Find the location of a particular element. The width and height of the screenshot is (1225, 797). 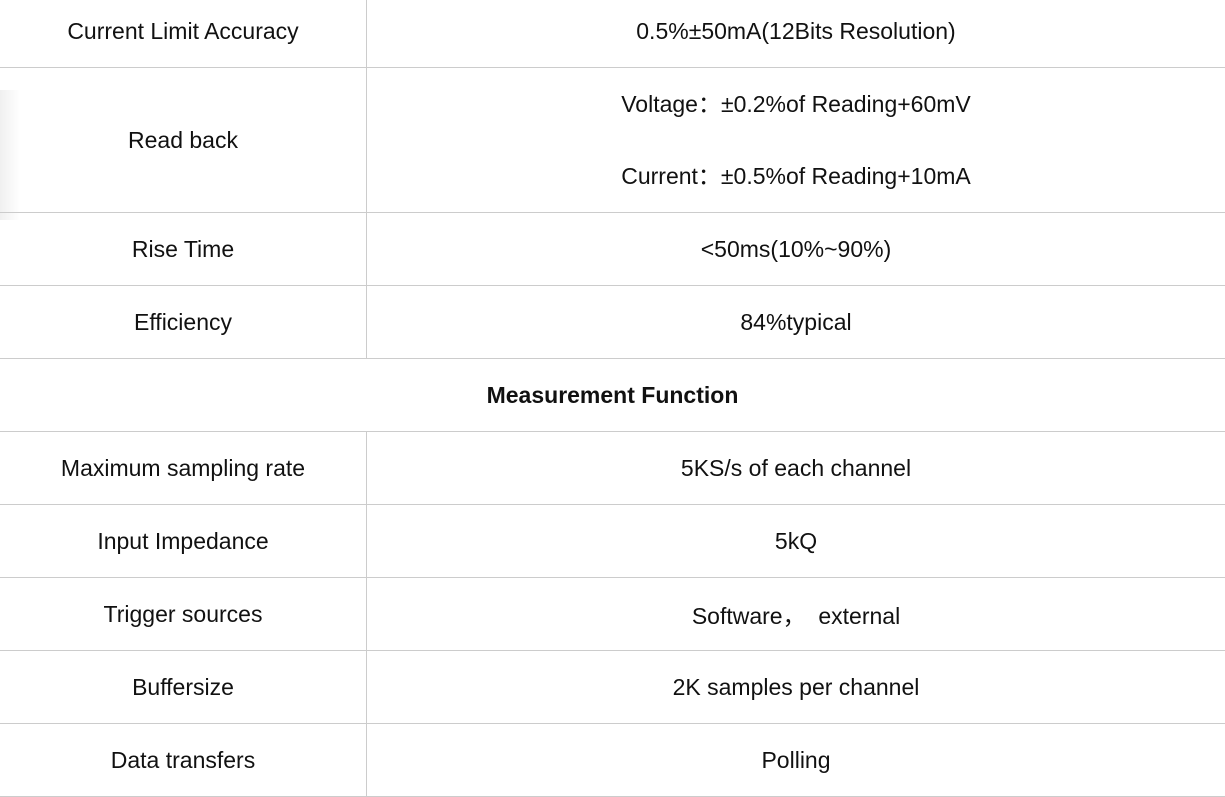

spec-value: Software， external is located at coordinates (796, 614).